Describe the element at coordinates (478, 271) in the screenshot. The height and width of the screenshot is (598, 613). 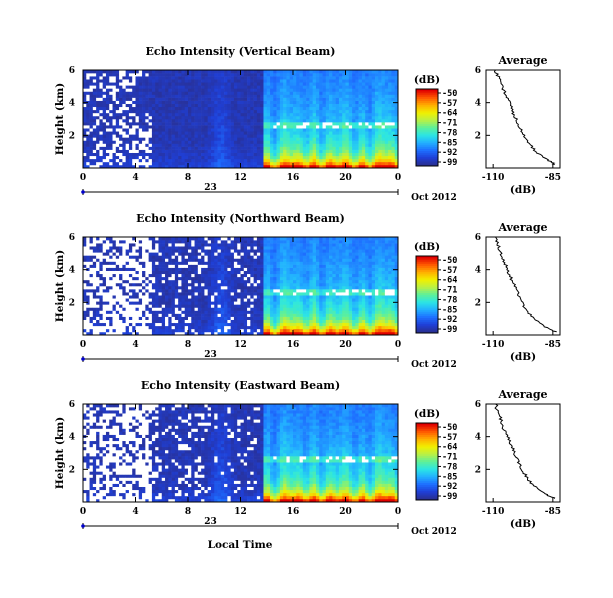
I see `profile-y-tick-label: 4` at that location.